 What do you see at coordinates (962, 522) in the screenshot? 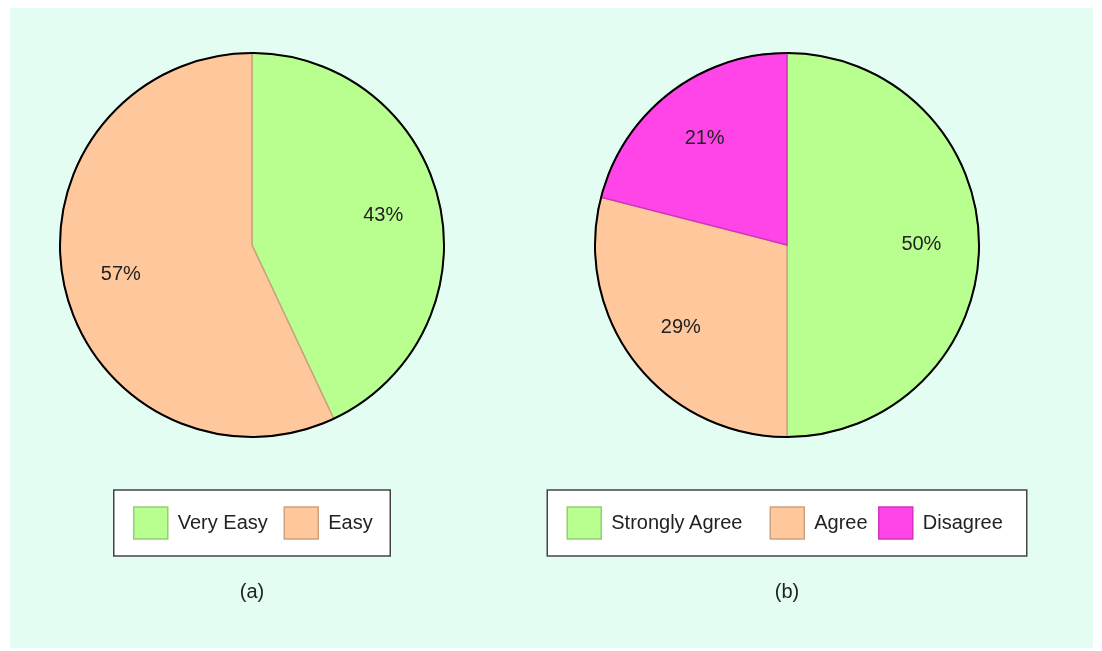
I see `legend-label: Disagree` at bounding box center [962, 522].